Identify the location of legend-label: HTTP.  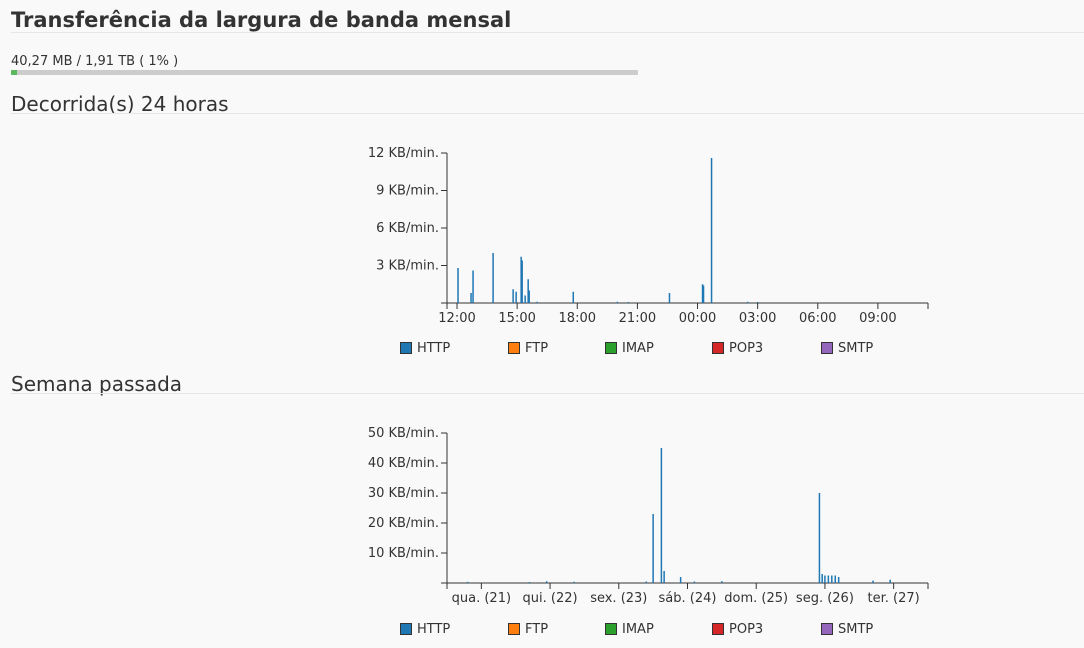
(434, 348).